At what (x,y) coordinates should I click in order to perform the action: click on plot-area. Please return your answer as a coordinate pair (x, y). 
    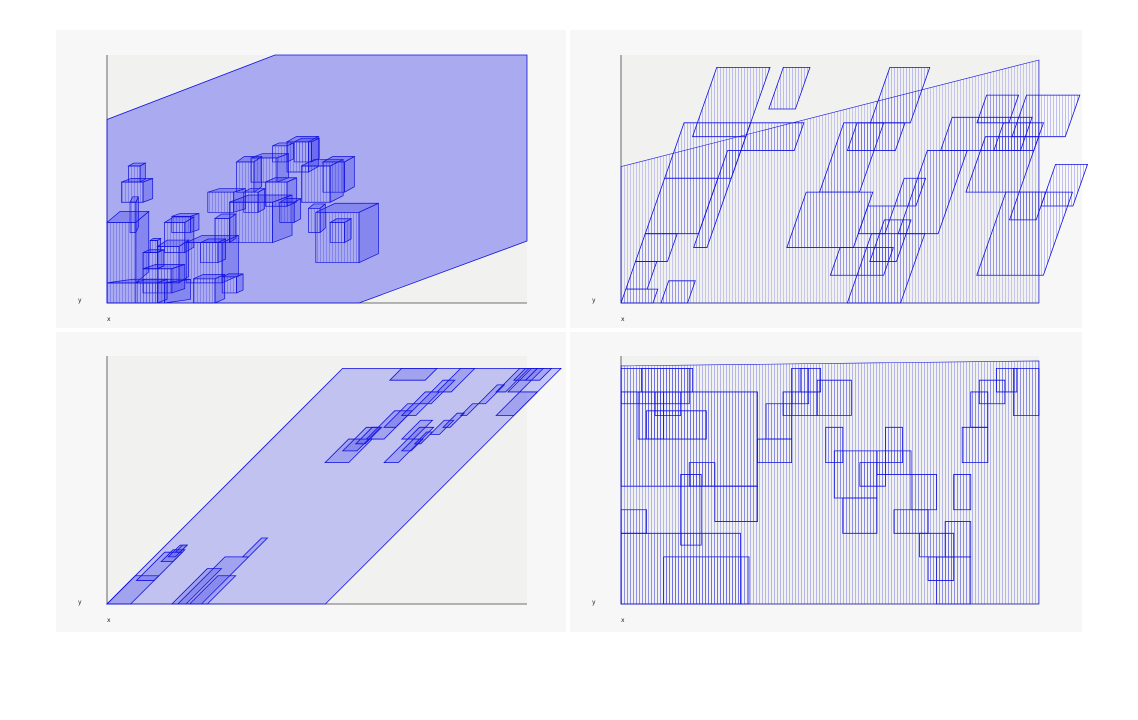
    Looking at the image, I should click on (317, 480).